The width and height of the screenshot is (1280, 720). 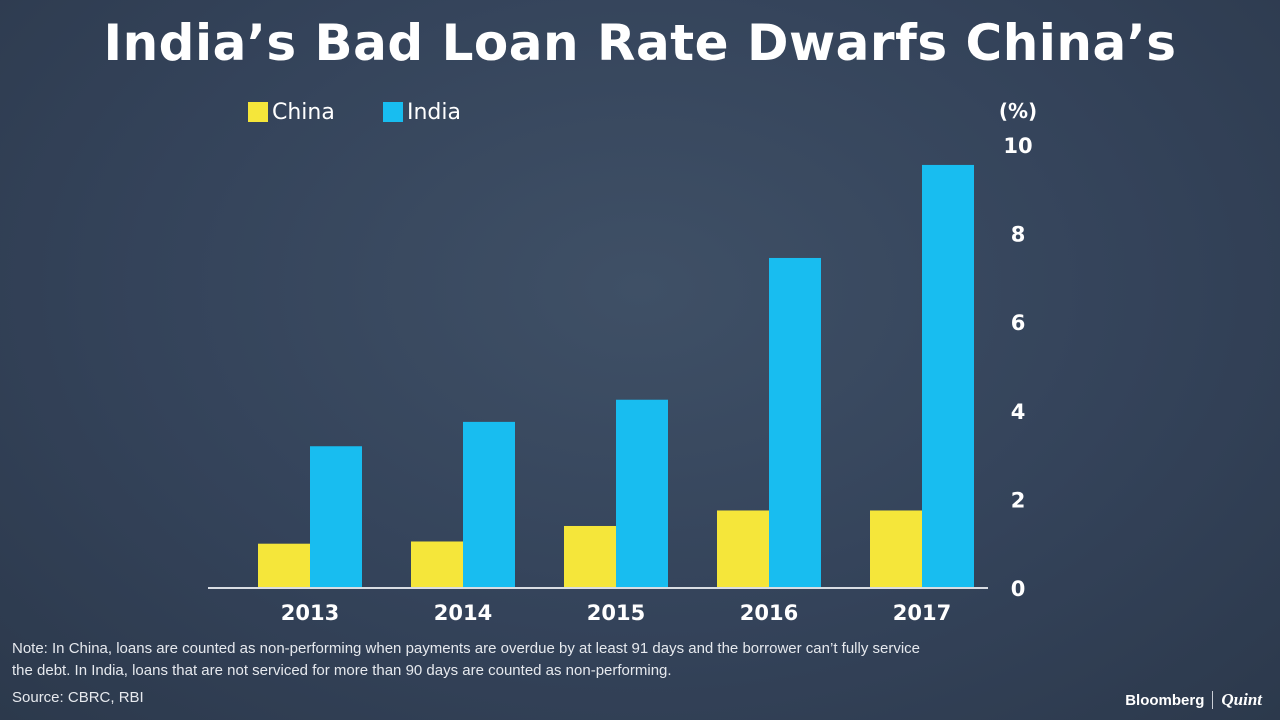 What do you see at coordinates (434, 112) in the screenshot?
I see `legend-label-india: India` at bounding box center [434, 112].